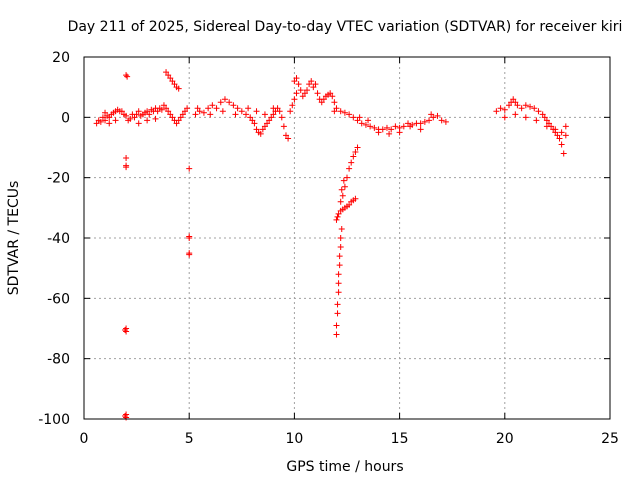 The height and width of the screenshot is (480, 640). I want to click on x-tick-label: 10, so click(294, 439).